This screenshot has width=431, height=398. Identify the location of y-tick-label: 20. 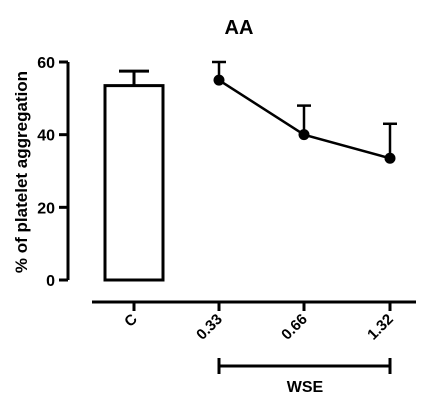
(46, 208).